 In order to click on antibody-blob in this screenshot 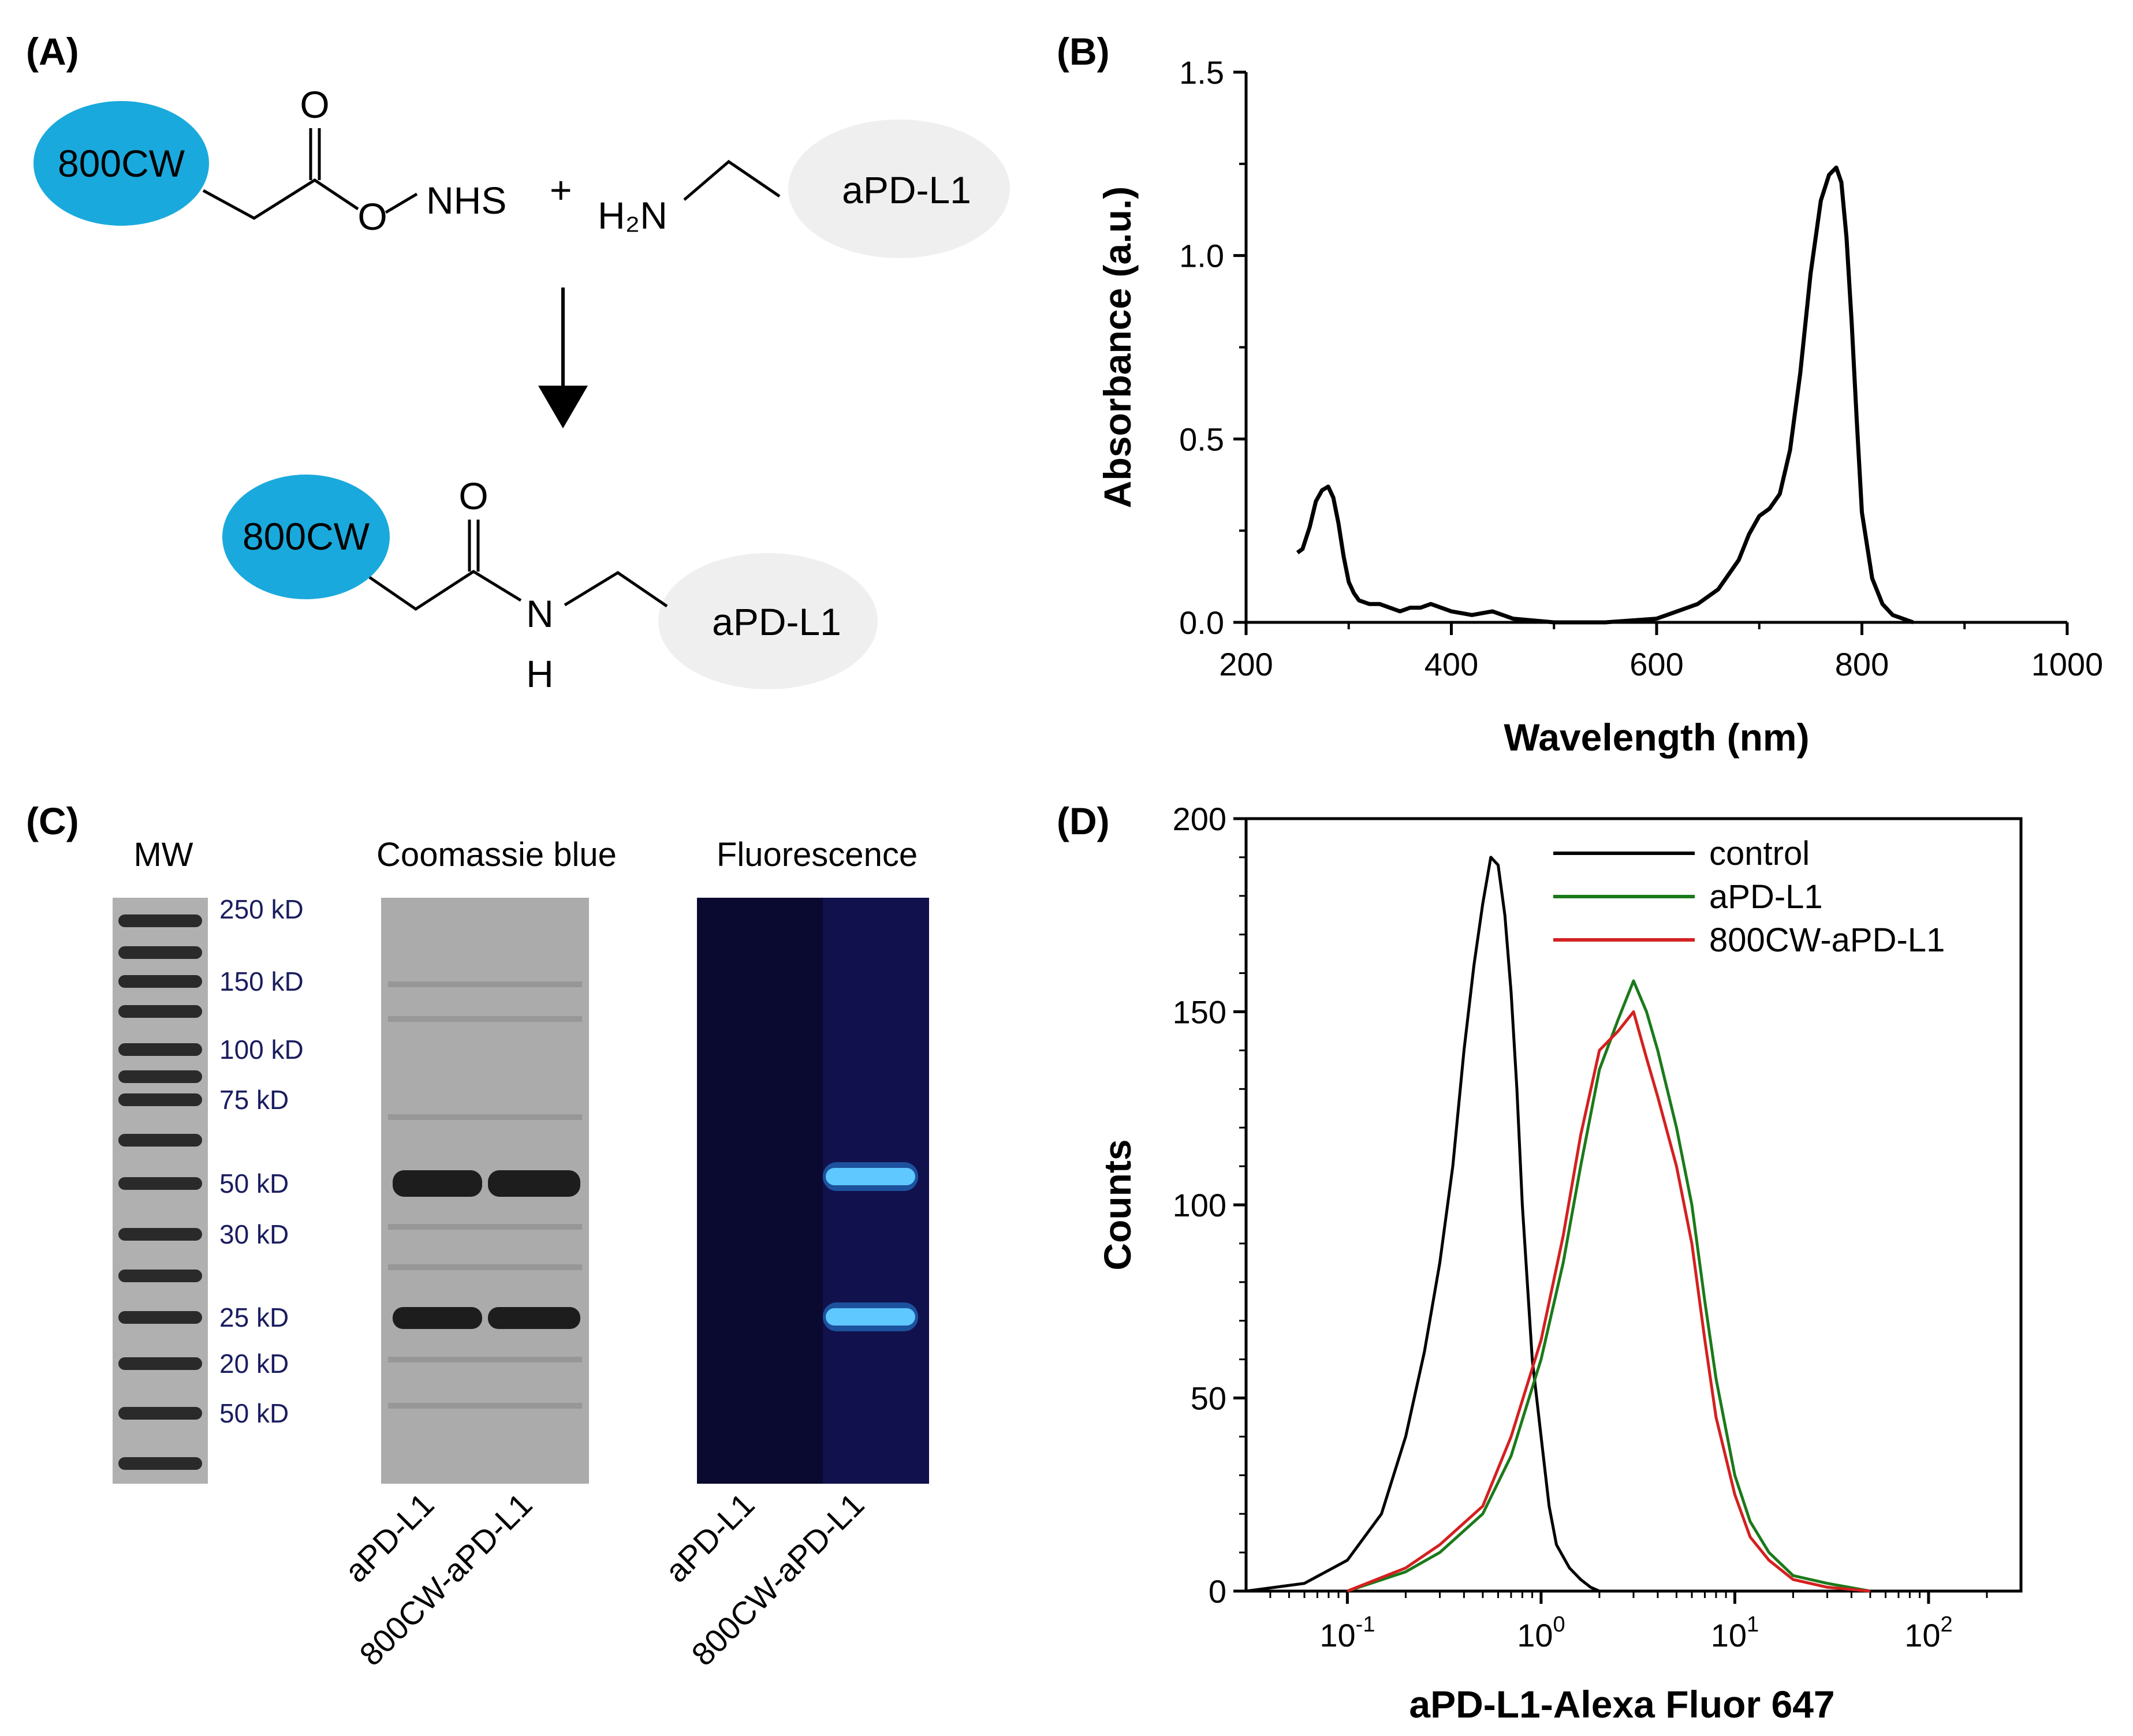, I will do `click(899, 189)`.